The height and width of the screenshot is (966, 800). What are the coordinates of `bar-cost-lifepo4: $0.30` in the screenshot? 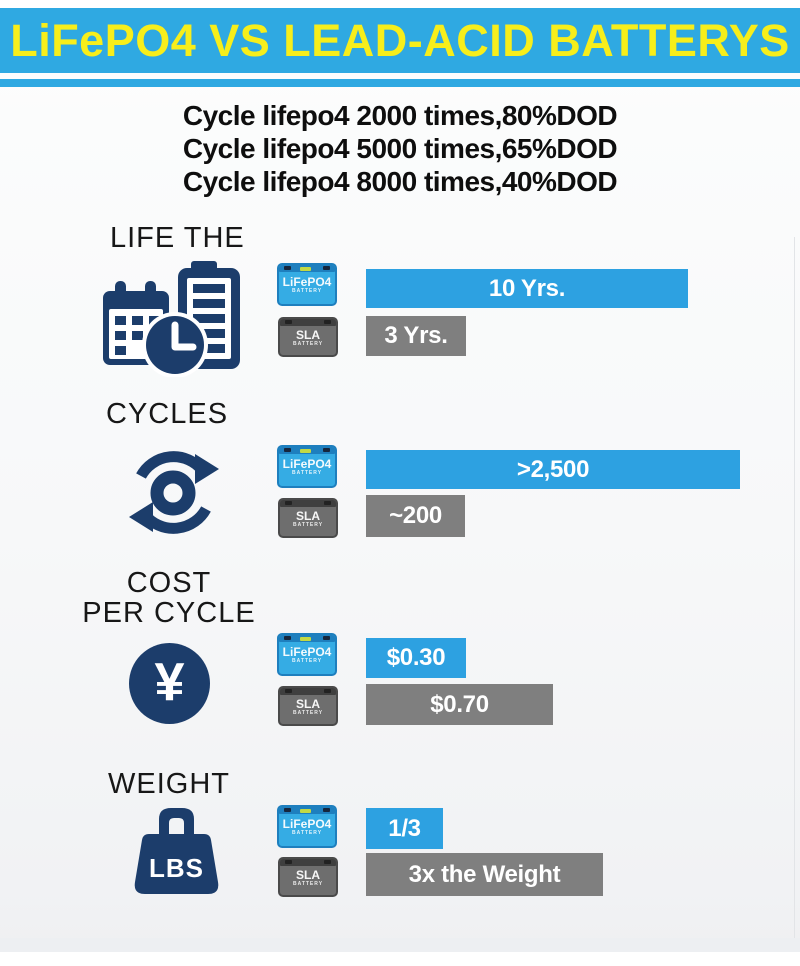 It's located at (416, 658).